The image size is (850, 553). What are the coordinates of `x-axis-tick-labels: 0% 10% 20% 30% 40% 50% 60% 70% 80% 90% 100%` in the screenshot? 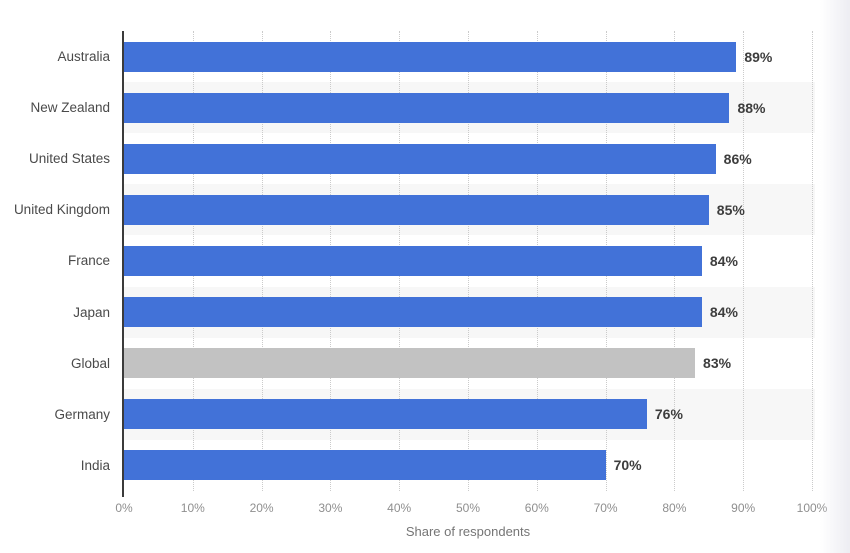 It's located at (471, 509).